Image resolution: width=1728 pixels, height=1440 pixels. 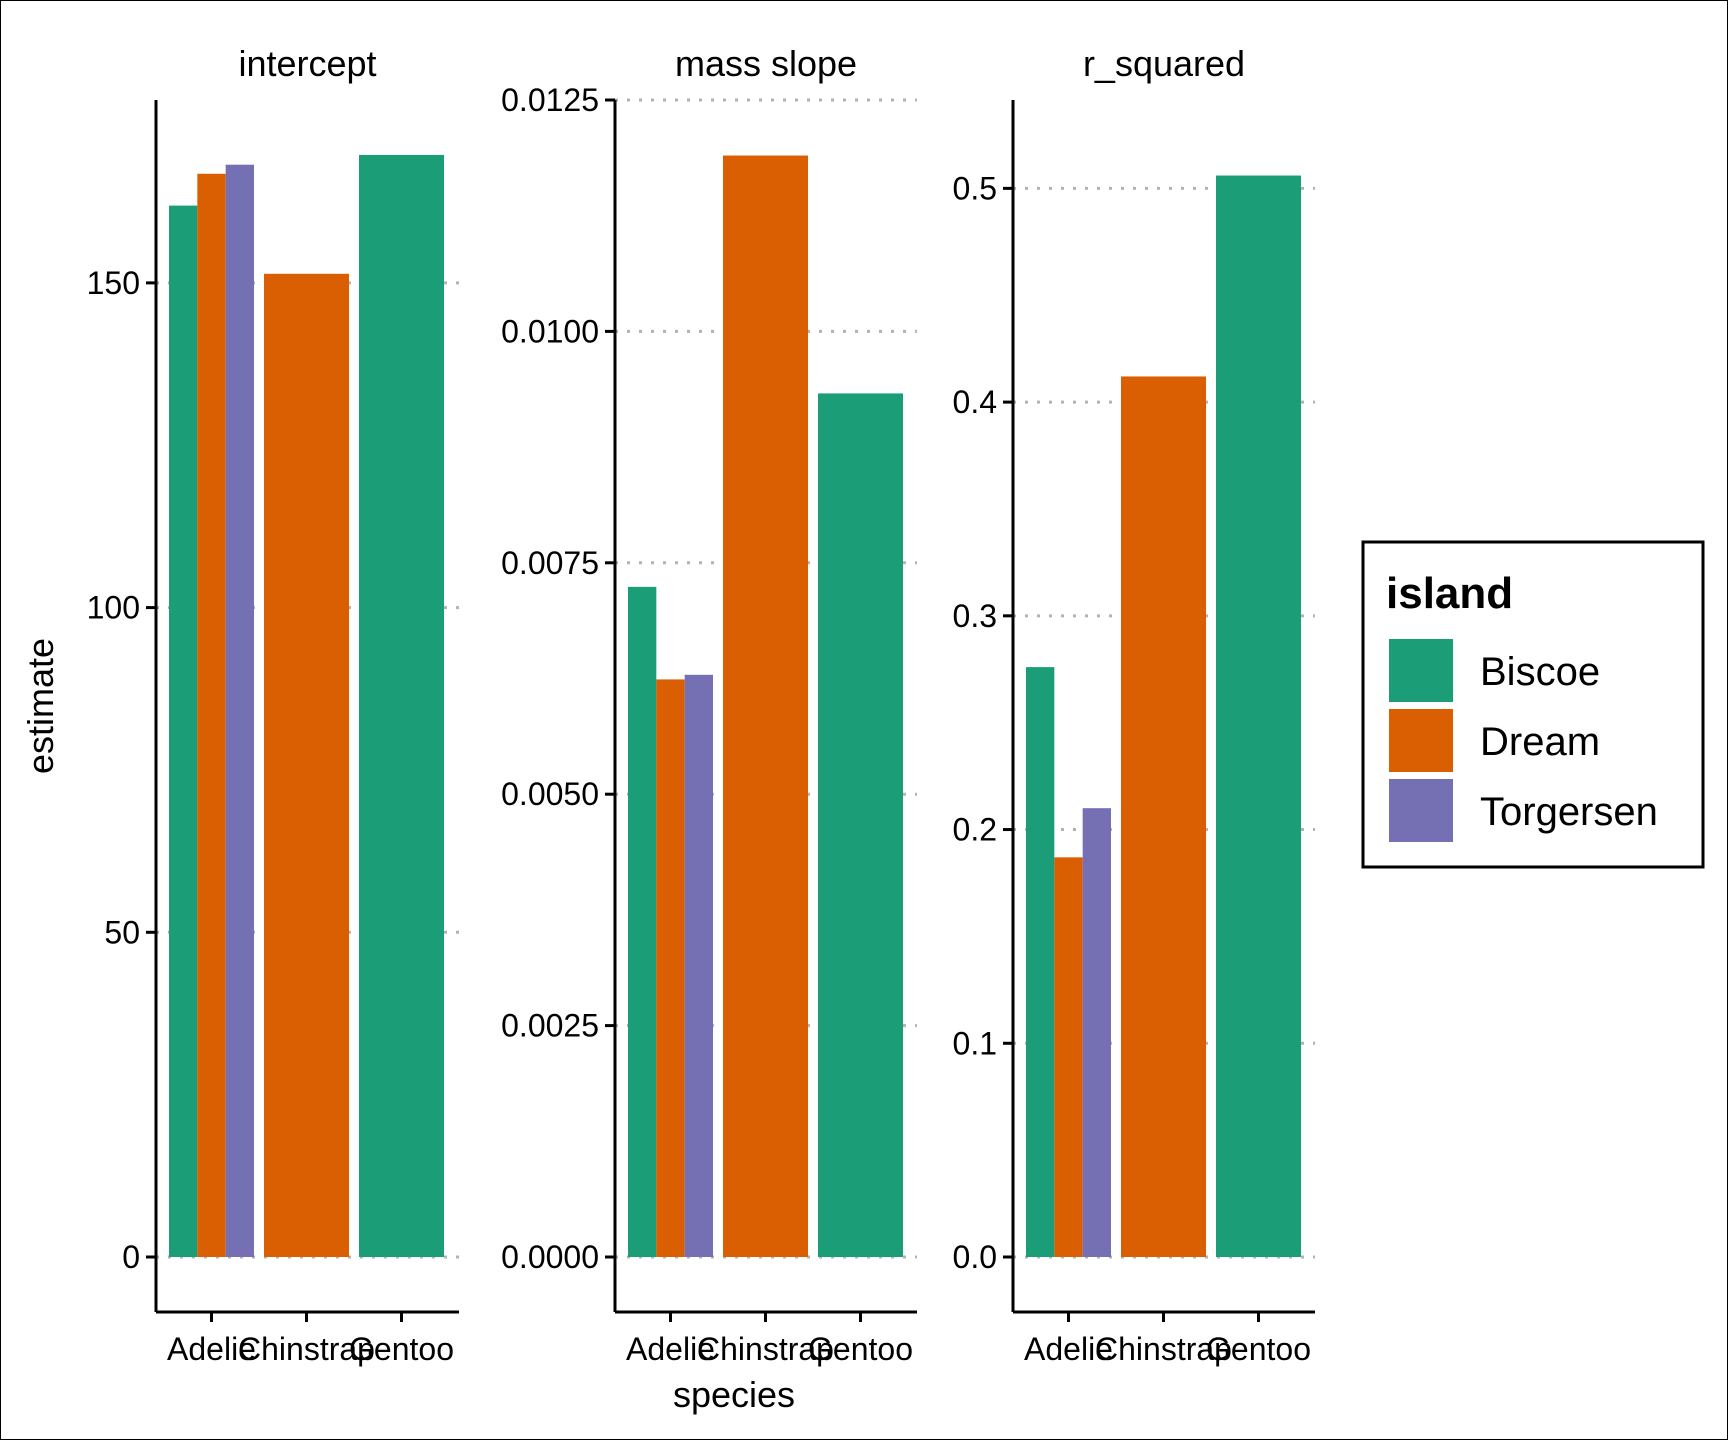 I want to click on legend: island Biscoe Dream Torgersen, so click(x=1533, y=704).